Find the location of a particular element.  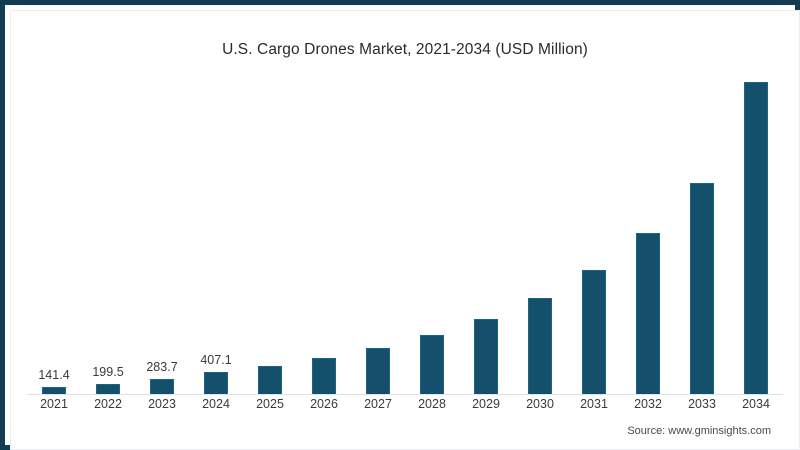

x-axis-tick-label: 2029 is located at coordinates (486, 404).